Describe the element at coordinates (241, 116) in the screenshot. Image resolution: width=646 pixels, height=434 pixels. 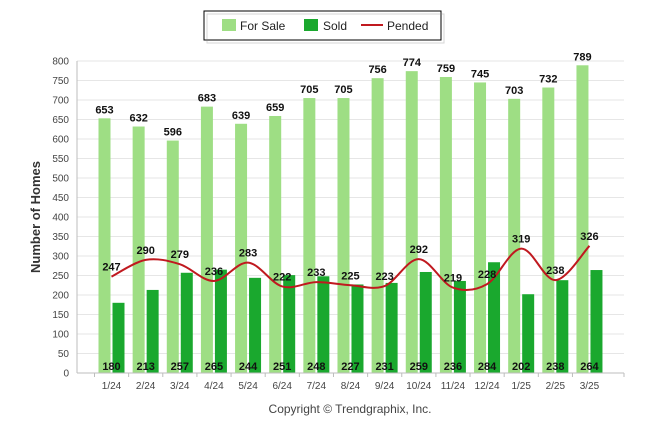
I see `for-sale-value-label: 639` at that location.